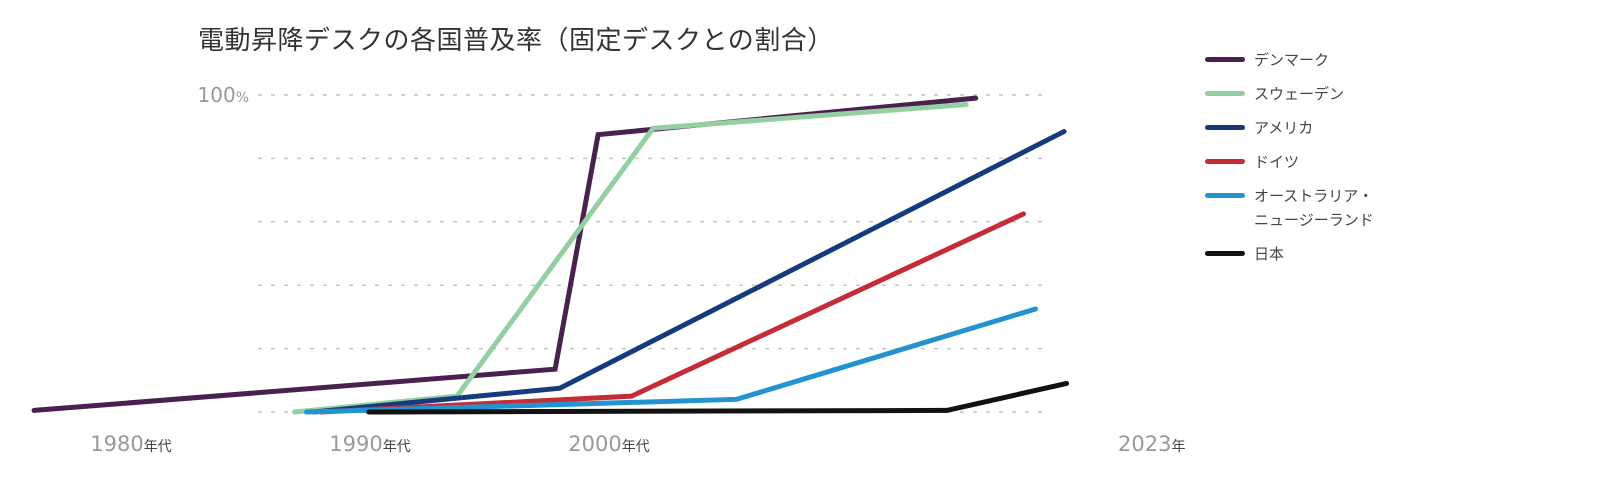 The width and height of the screenshot is (1600, 495). I want to click on x-tick-label: 1980年代, so click(130, 444).